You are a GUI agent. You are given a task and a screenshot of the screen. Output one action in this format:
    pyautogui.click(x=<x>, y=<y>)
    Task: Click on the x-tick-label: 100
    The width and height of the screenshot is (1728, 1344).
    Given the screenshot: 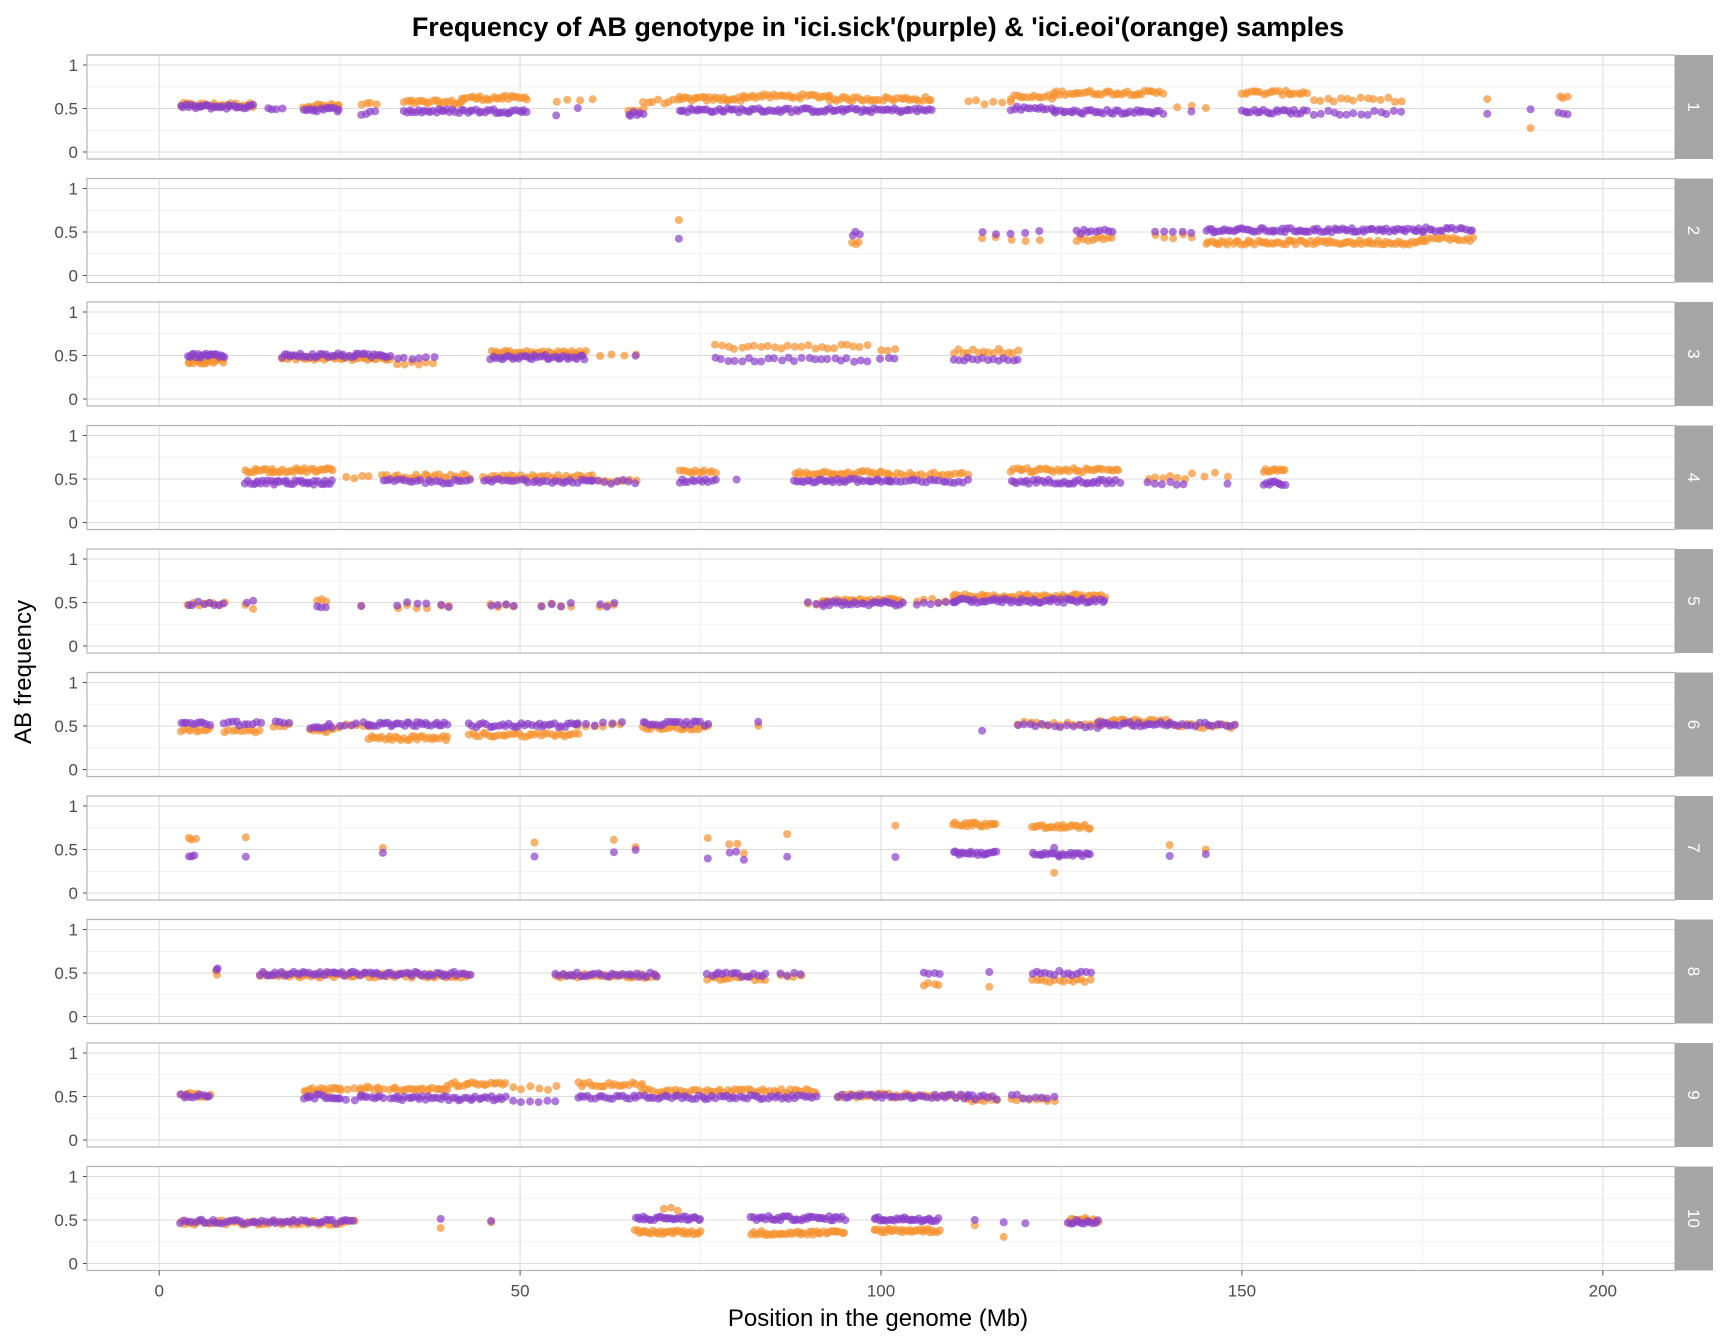 What is the action you would take?
    pyautogui.click(x=881, y=1291)
    